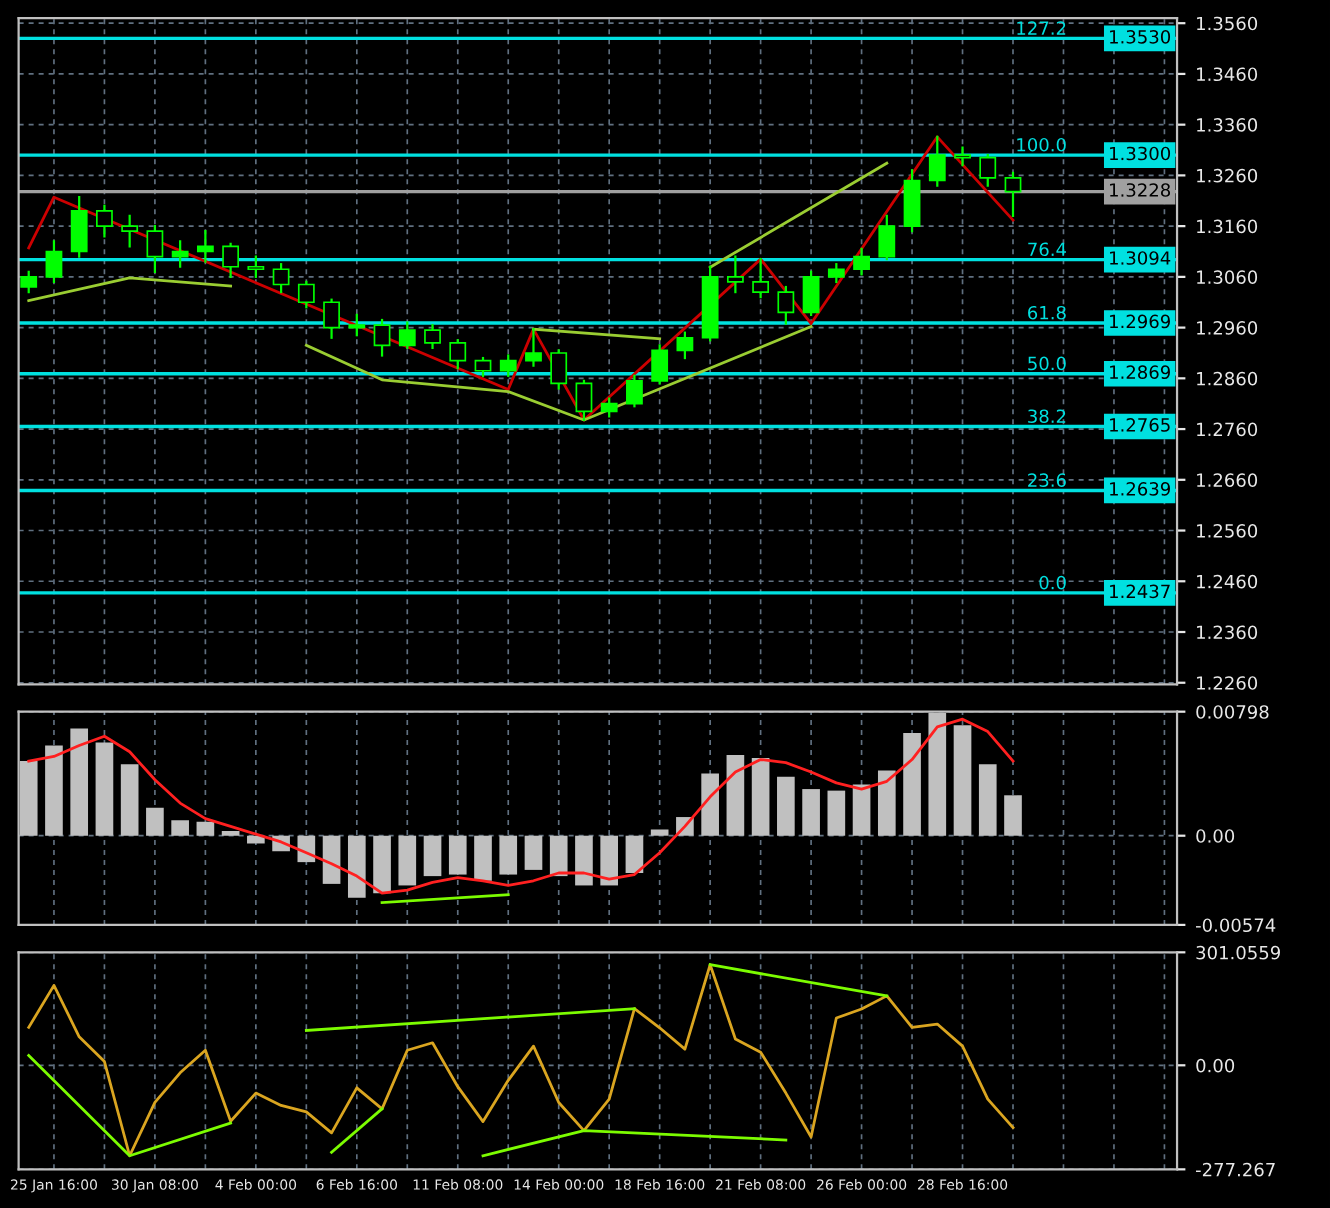 The image size is (1330, 1208). Describe the element at coordinates (1238, 952) in the screenshot. I see `y-tick-label: 301.0559` at that location.